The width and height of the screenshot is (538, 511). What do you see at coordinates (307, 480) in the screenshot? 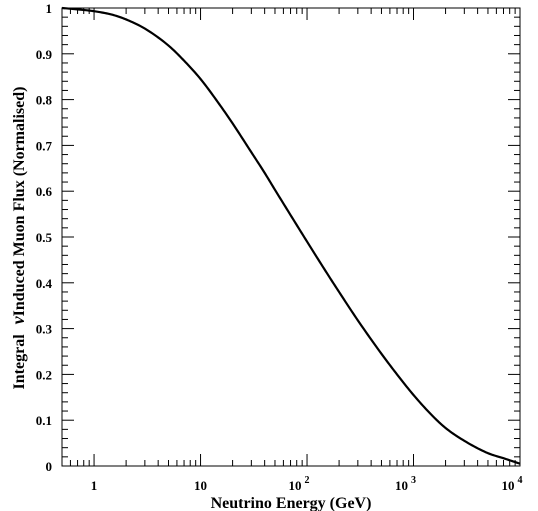
I see `x-tick-exponent: 2` at bounding box center [307, 480].